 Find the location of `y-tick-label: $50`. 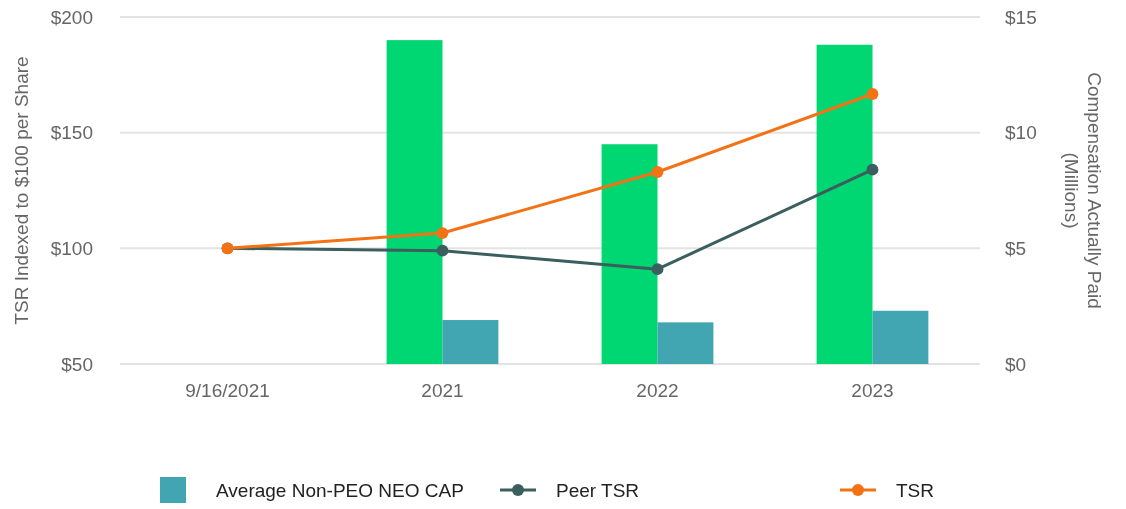

y-tick-label: $50 is located at coordinates (77, 364).